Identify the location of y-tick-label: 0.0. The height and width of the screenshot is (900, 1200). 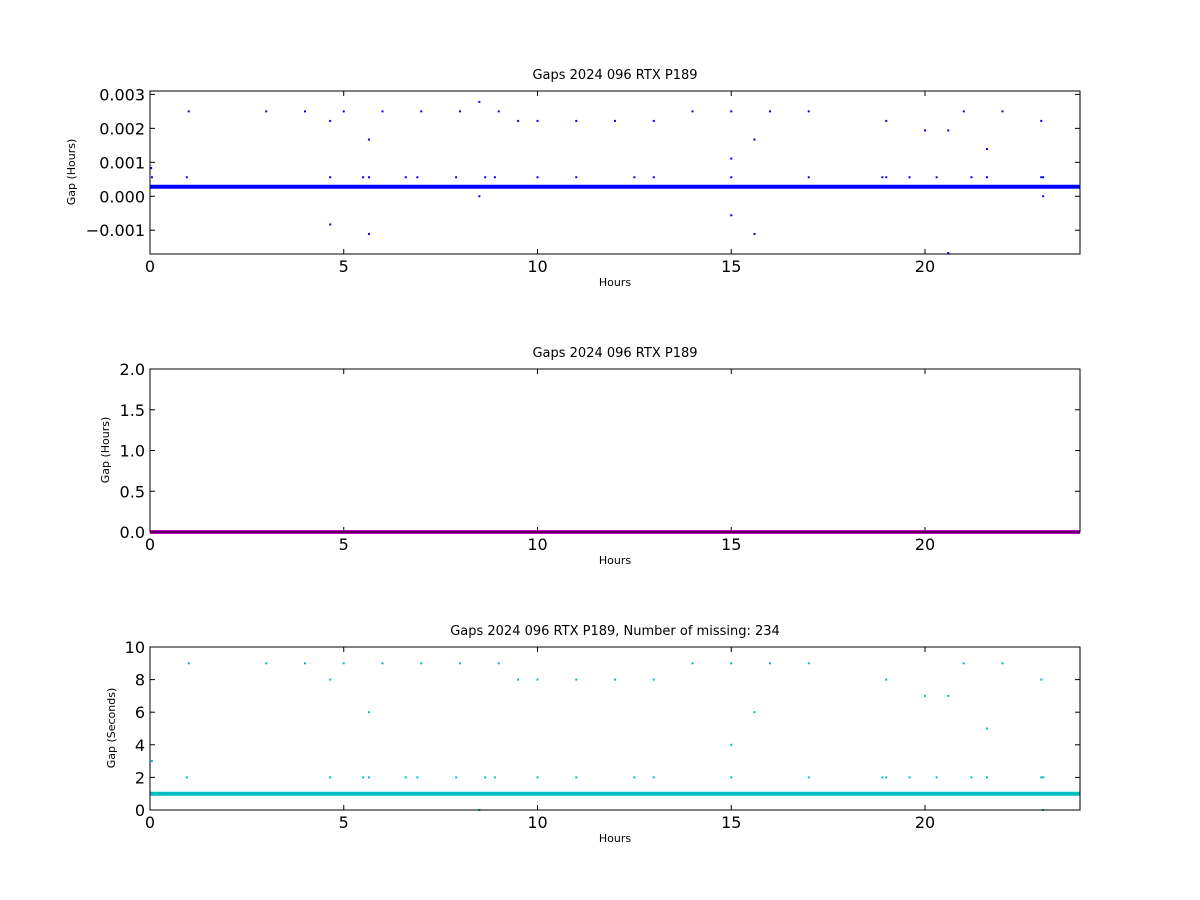
(132, 532).